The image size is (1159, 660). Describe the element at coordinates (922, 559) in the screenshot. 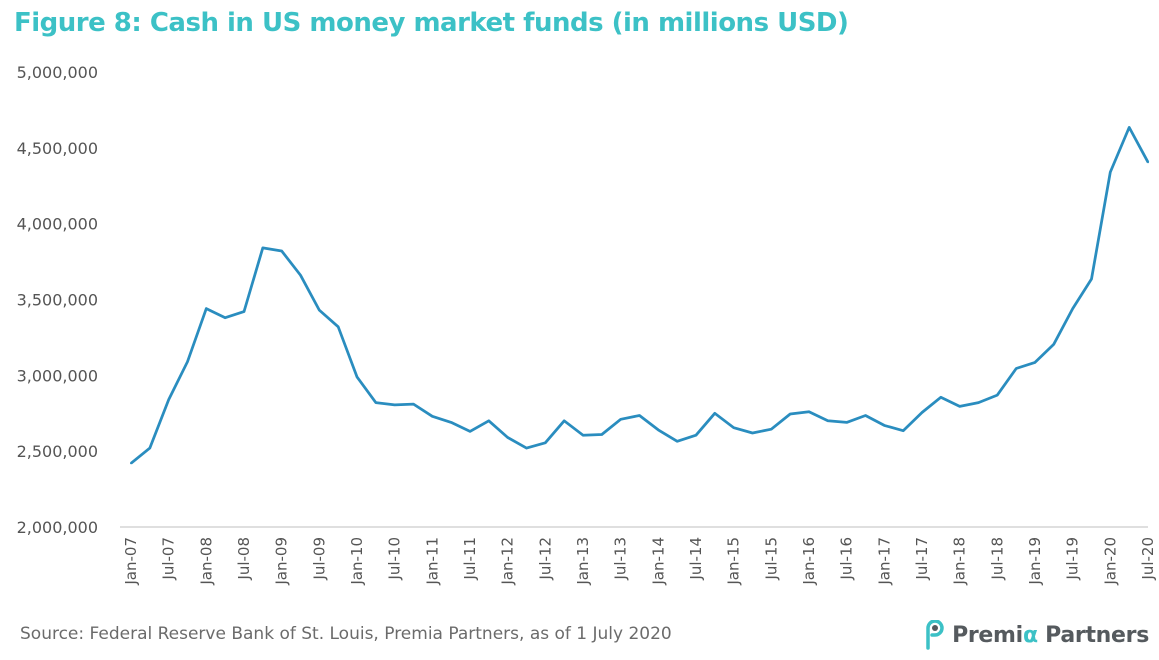

I see `x-tick-label: Jul-17` at that location.